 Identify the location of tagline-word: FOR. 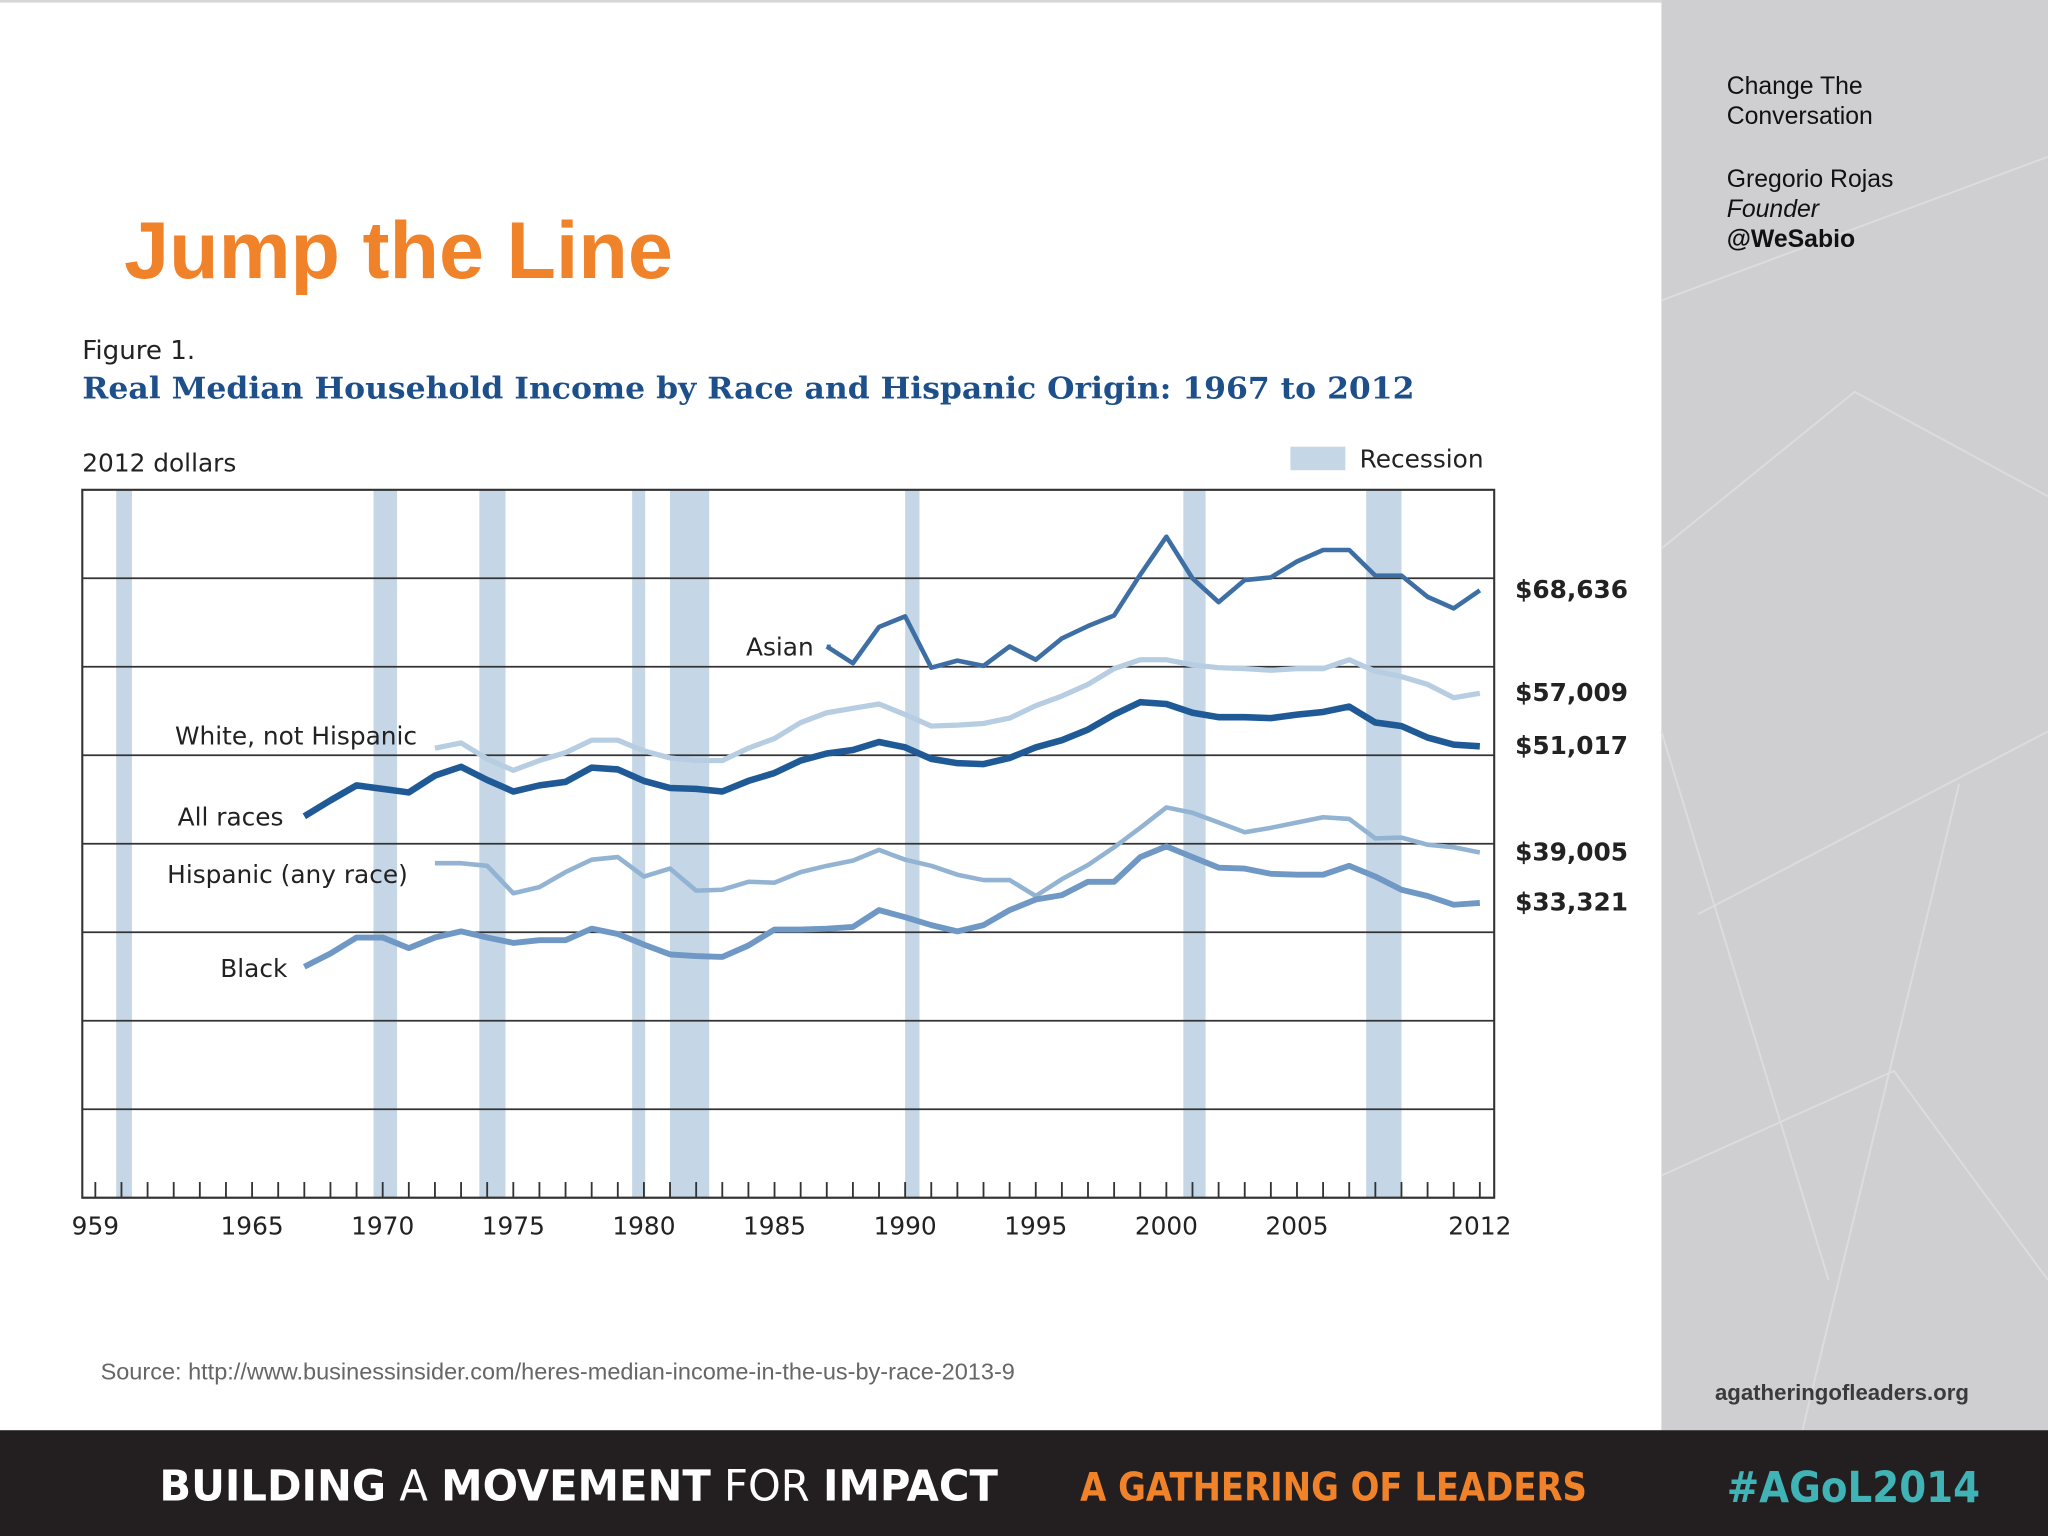
(767, 1487).